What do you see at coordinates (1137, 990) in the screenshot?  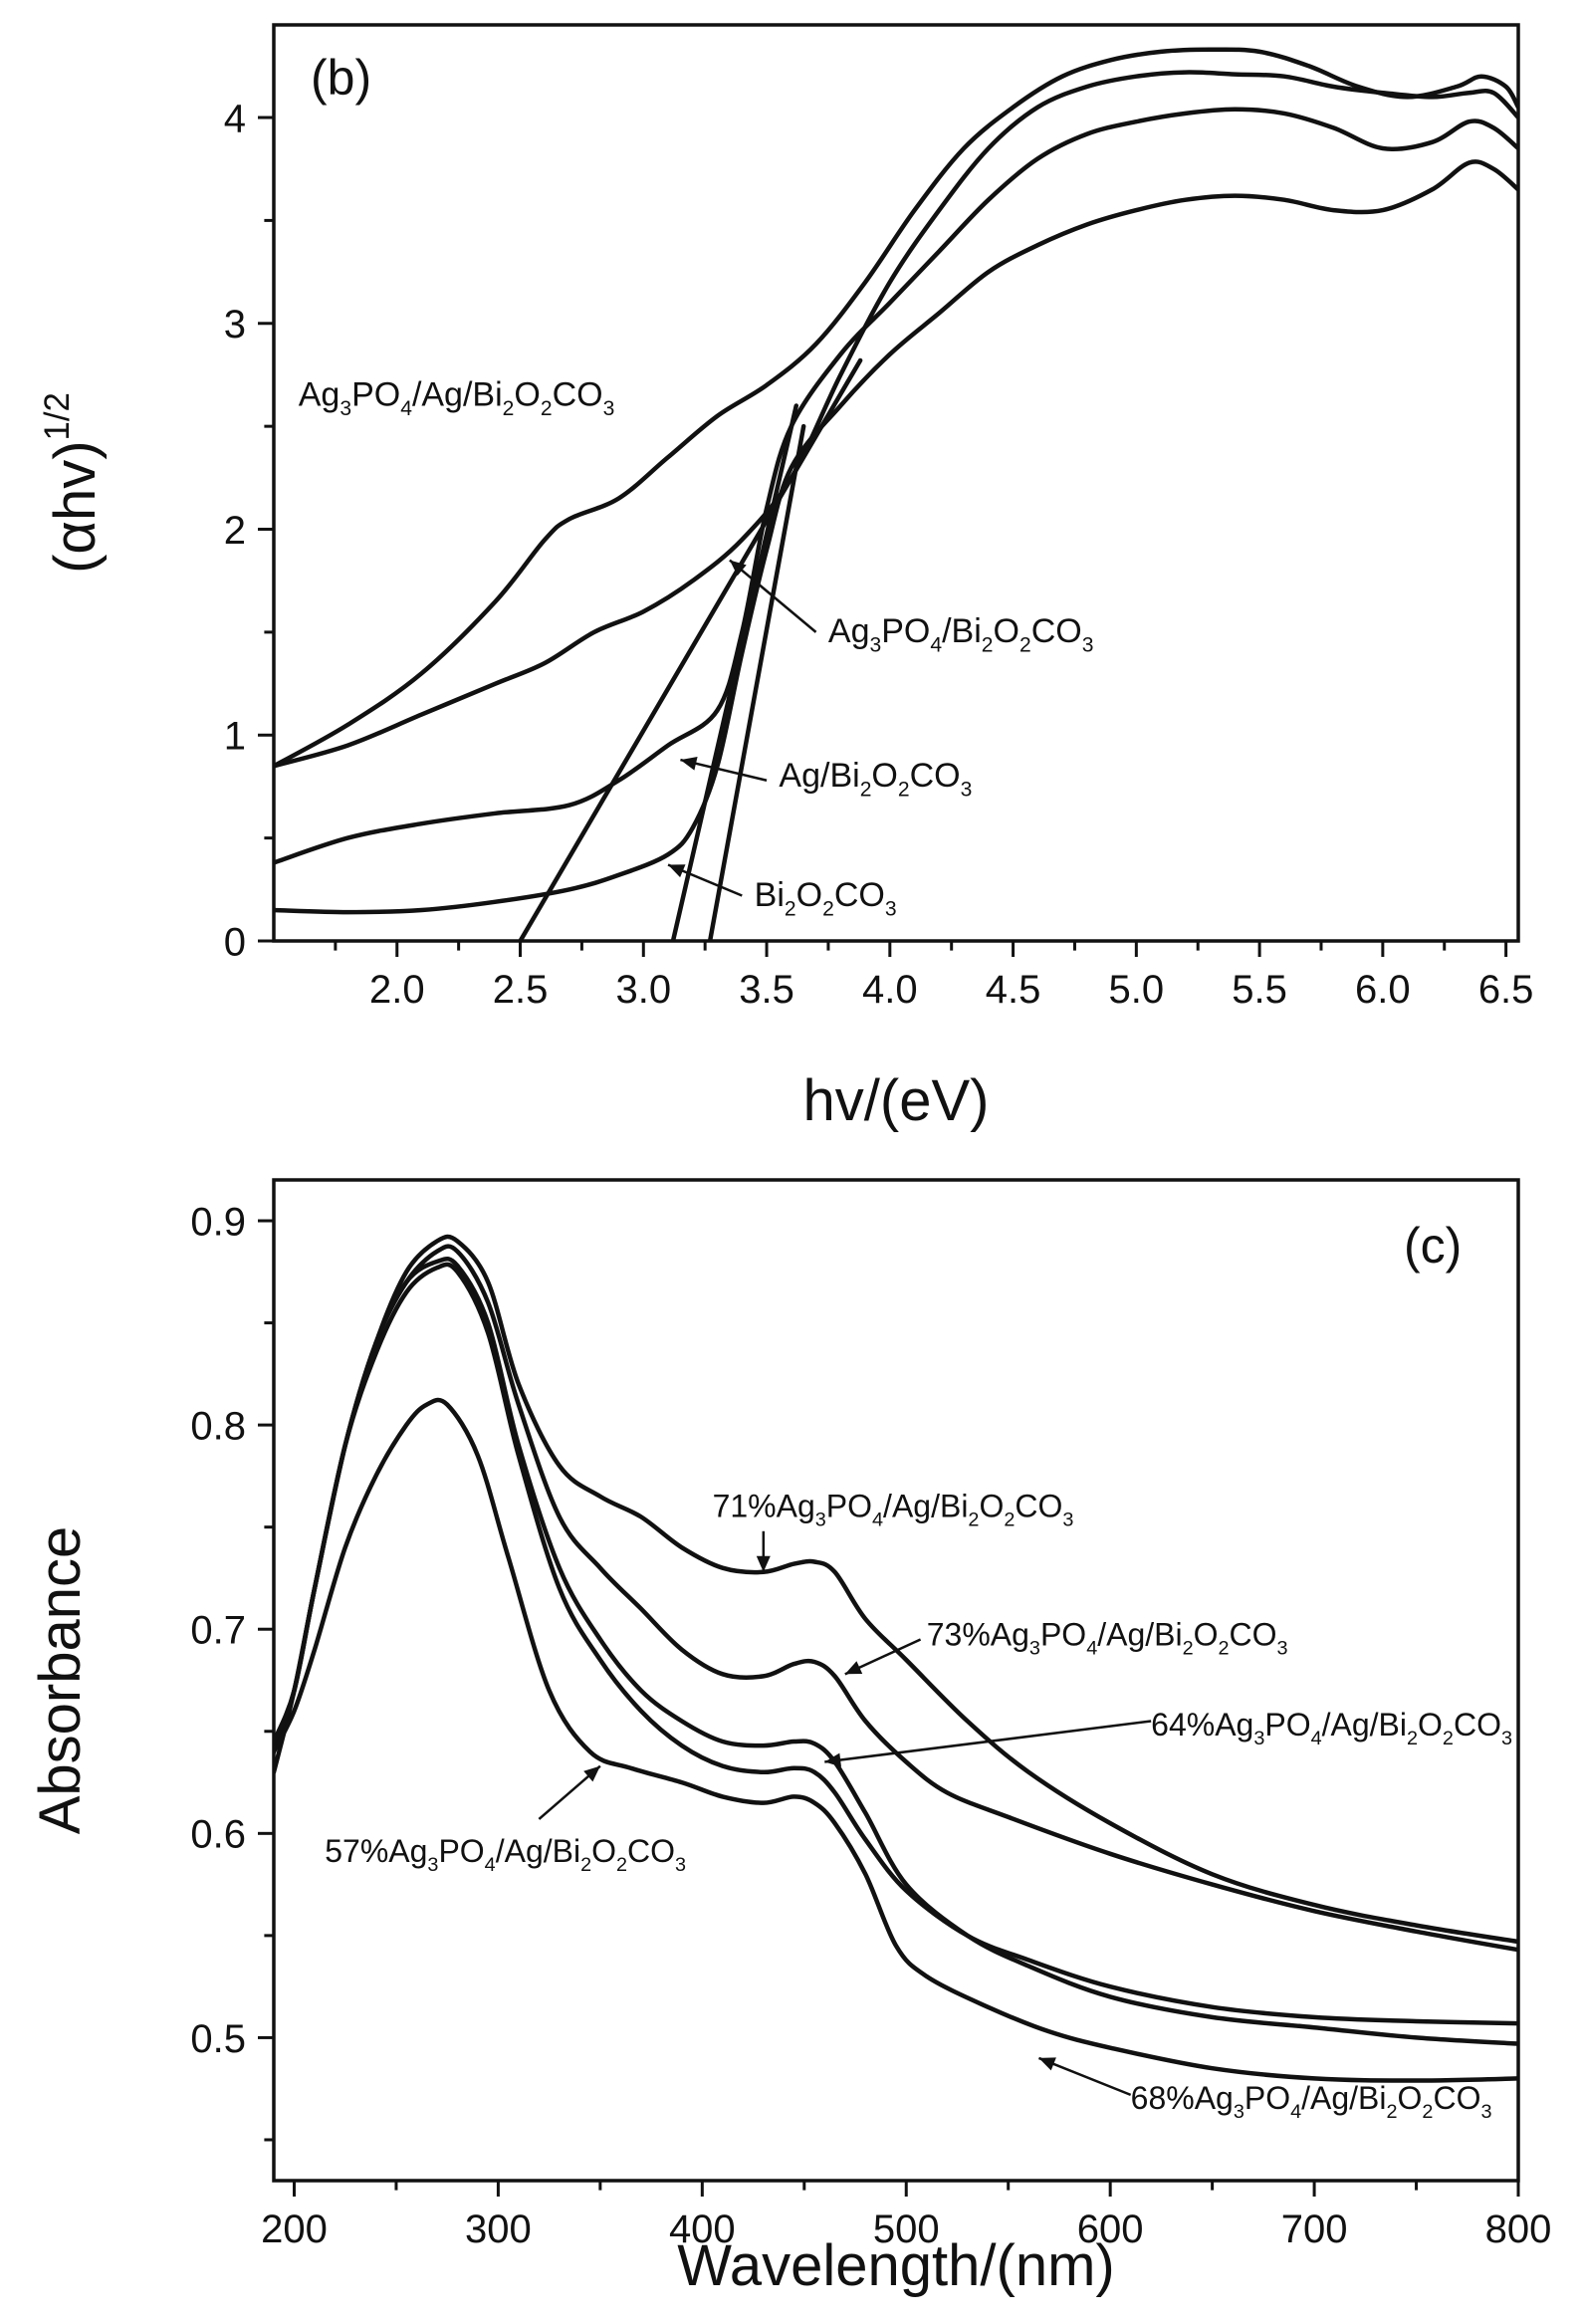 I see `x-tick-label: 5.0` at bounding box center [1137, 990].